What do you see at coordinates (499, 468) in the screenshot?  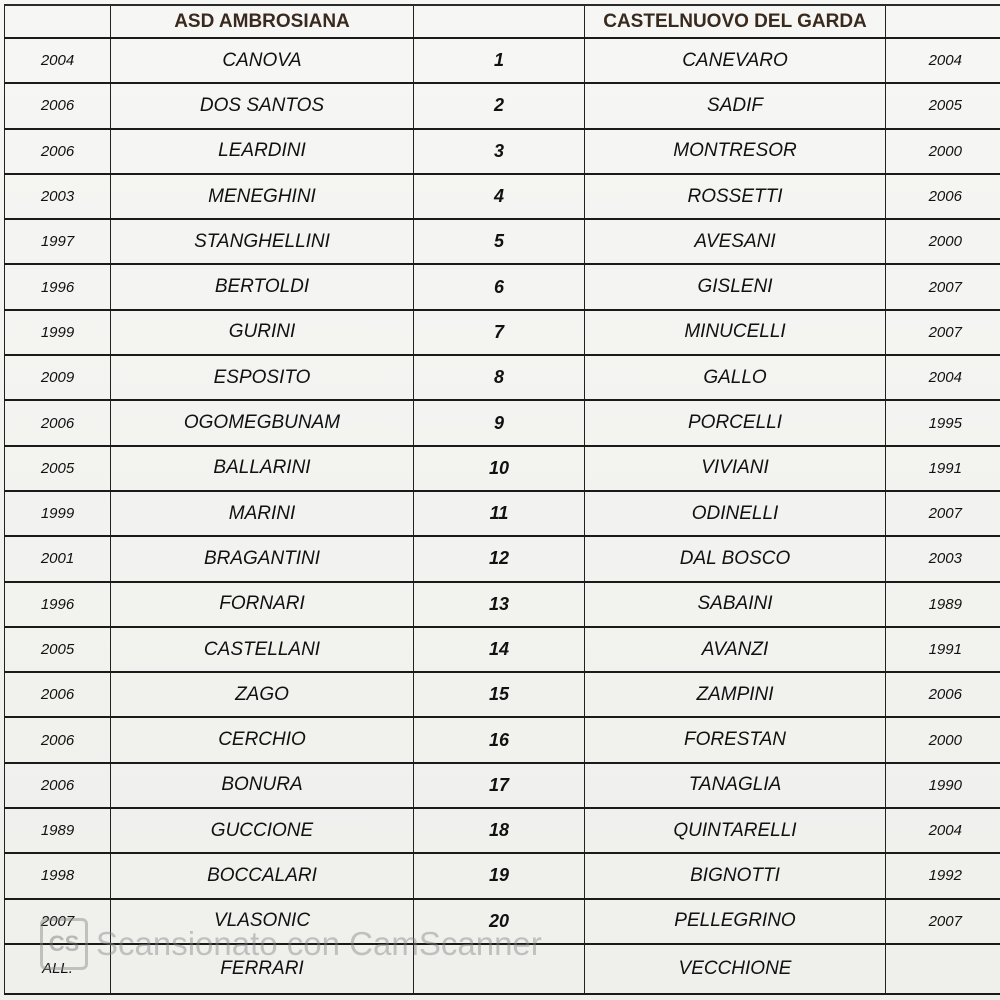 I see `shirt-number: 10` at bounding box center [499, 468].